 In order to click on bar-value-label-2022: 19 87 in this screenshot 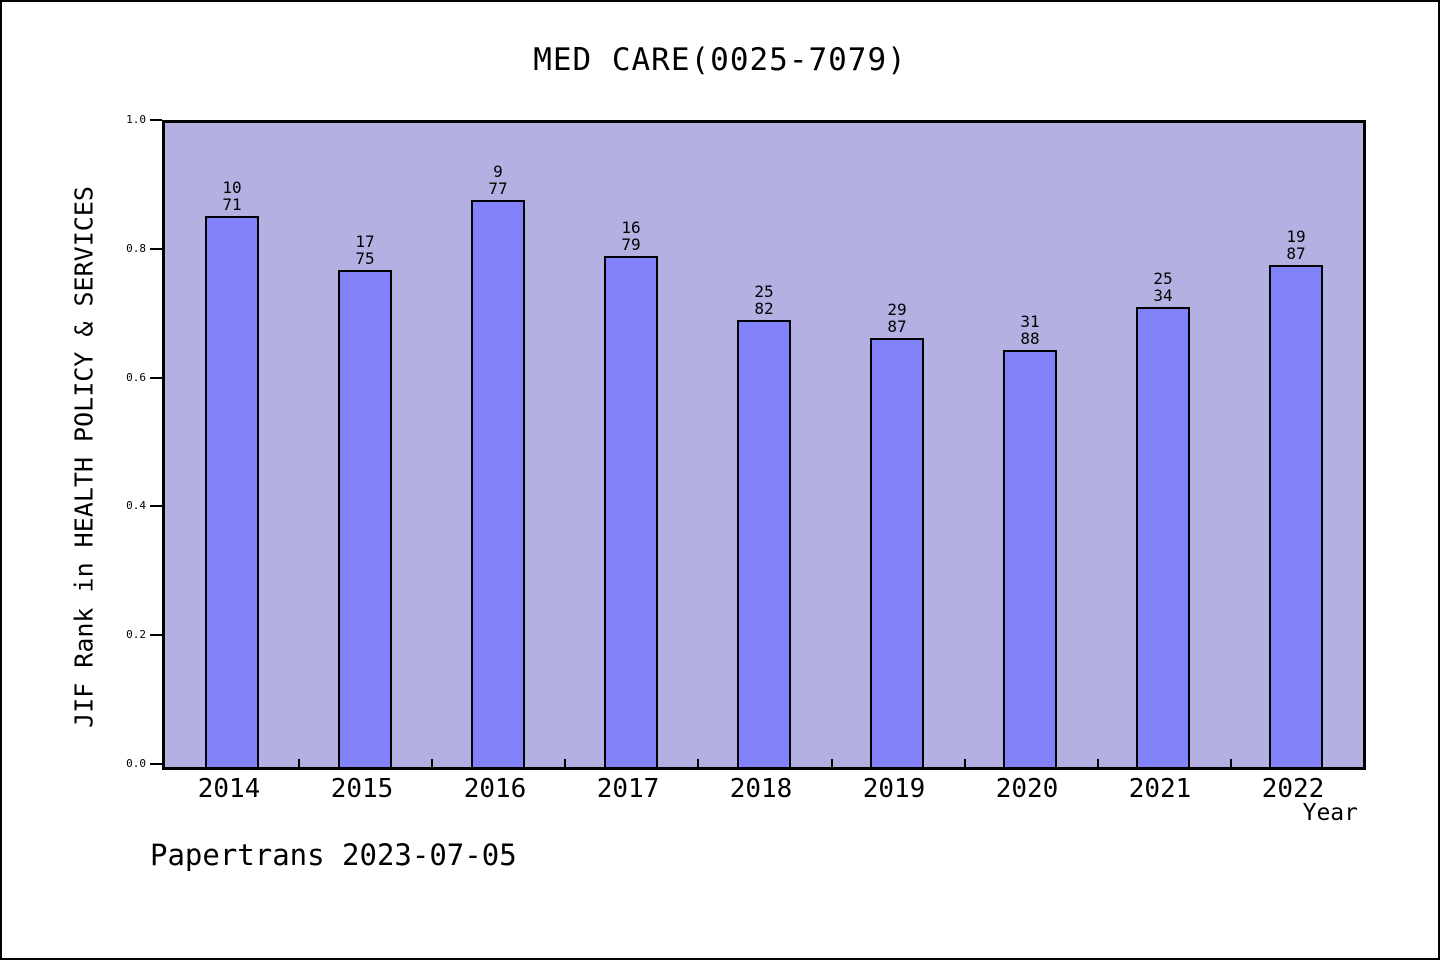, I will do `click(1296, 245)`.